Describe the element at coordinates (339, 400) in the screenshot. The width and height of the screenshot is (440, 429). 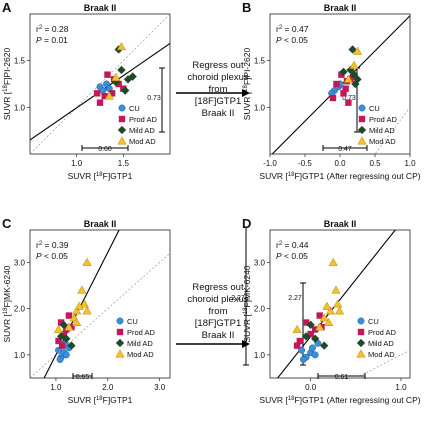
I see `x-axis-label: SUVR [18F]GTP1 (After regressing out CP)` at that location.